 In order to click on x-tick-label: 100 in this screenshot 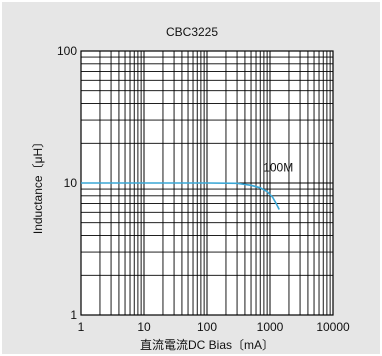, I will do `click(207, 327)`.